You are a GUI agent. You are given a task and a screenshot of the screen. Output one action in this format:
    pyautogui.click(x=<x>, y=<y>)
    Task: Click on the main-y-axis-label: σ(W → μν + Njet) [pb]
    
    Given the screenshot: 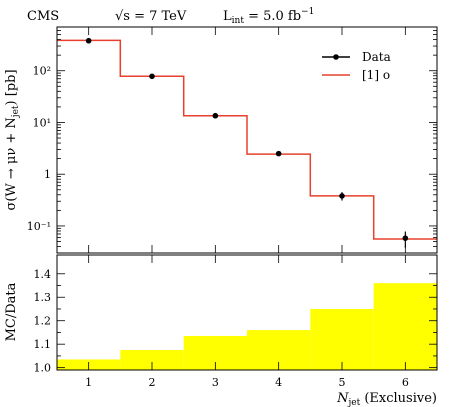 What is the action you would take?
    pyautogui.click(x=12, y=139)
    